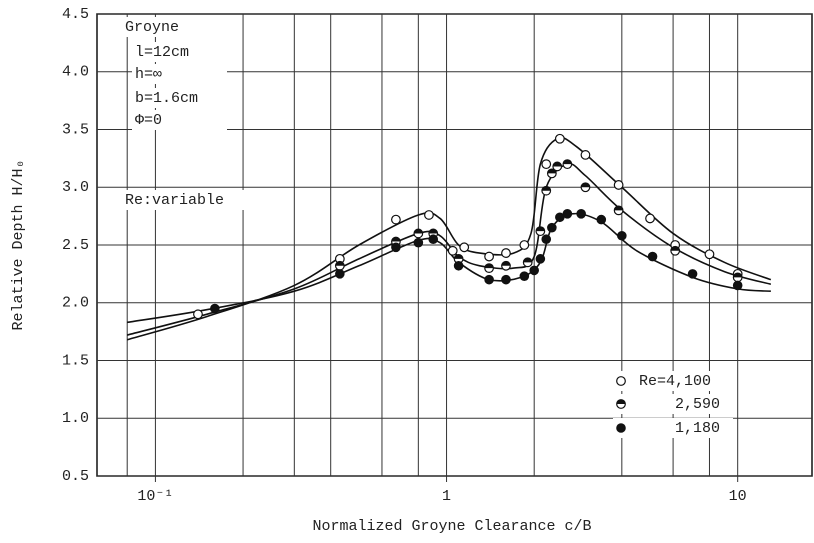  I want to click on legend-label: 2,590, so click(697, 404).